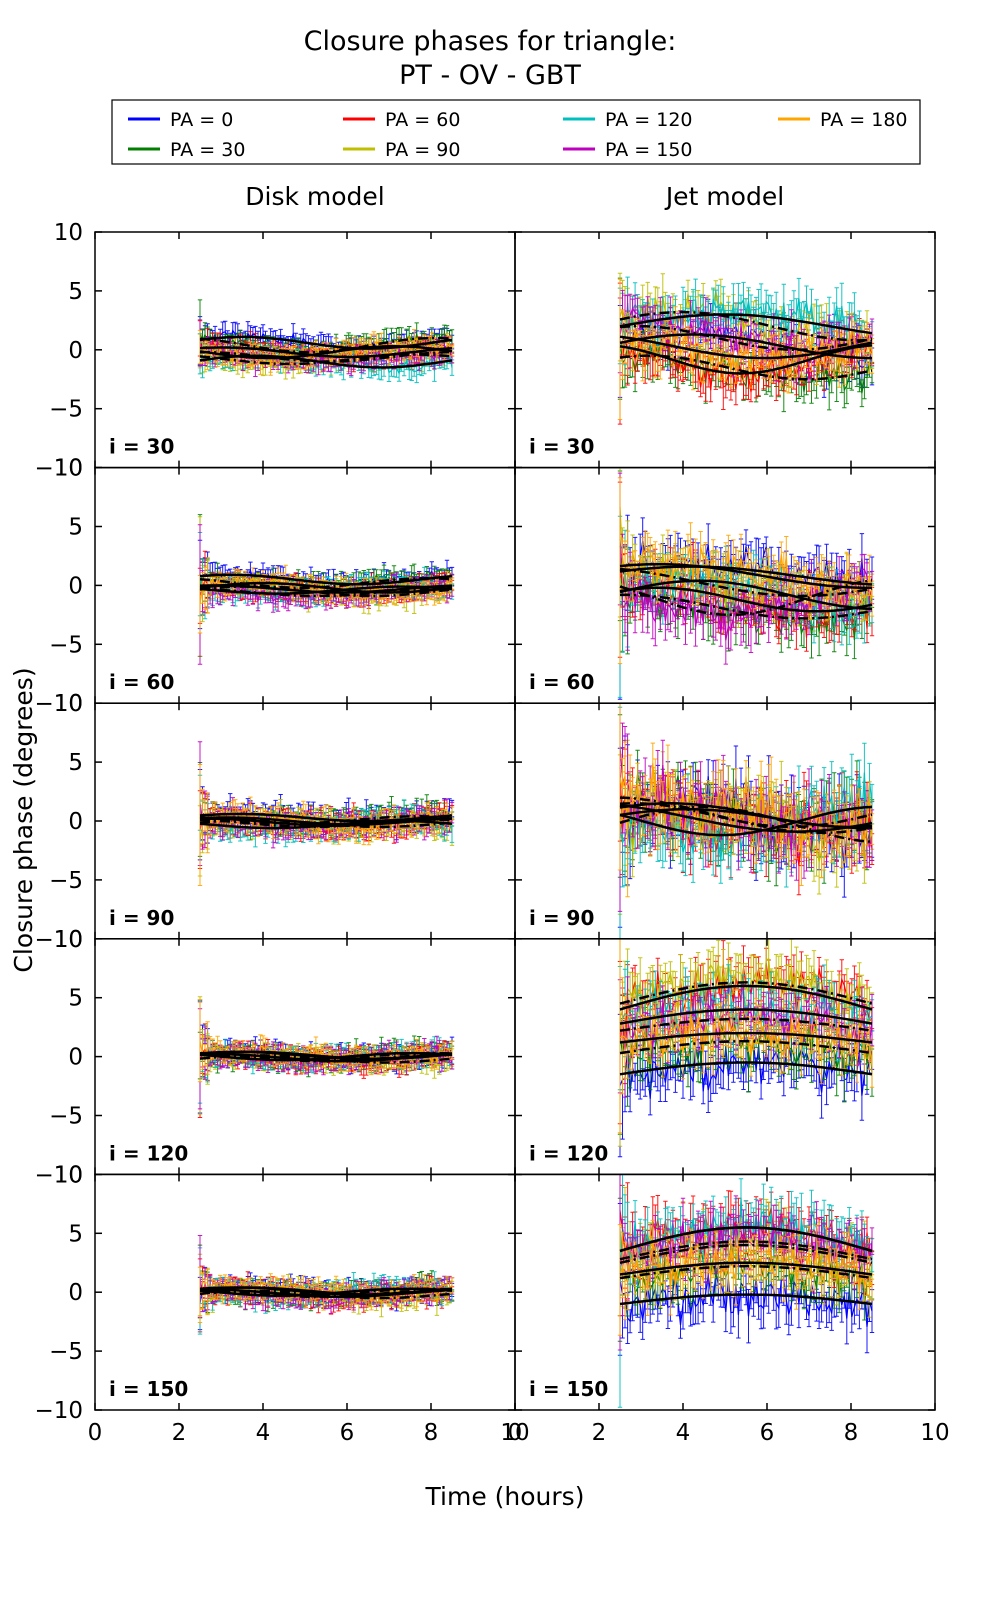 This screenshot has height=1605, width=1000. I want to click on column-title-jet-model: Jet model, so click(724, 196).